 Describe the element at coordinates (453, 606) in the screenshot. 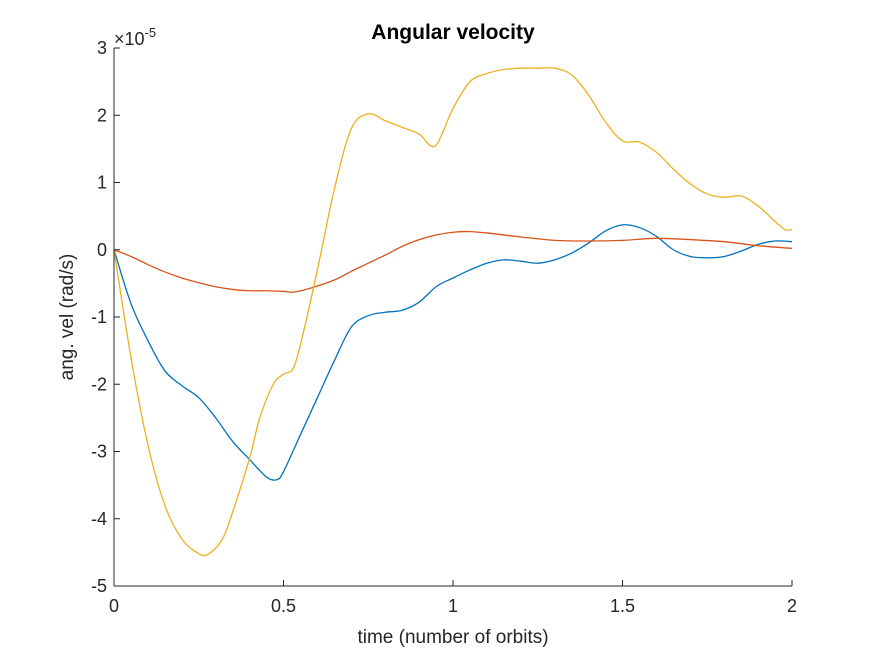

I see `x-tick-label: 1` at that location.